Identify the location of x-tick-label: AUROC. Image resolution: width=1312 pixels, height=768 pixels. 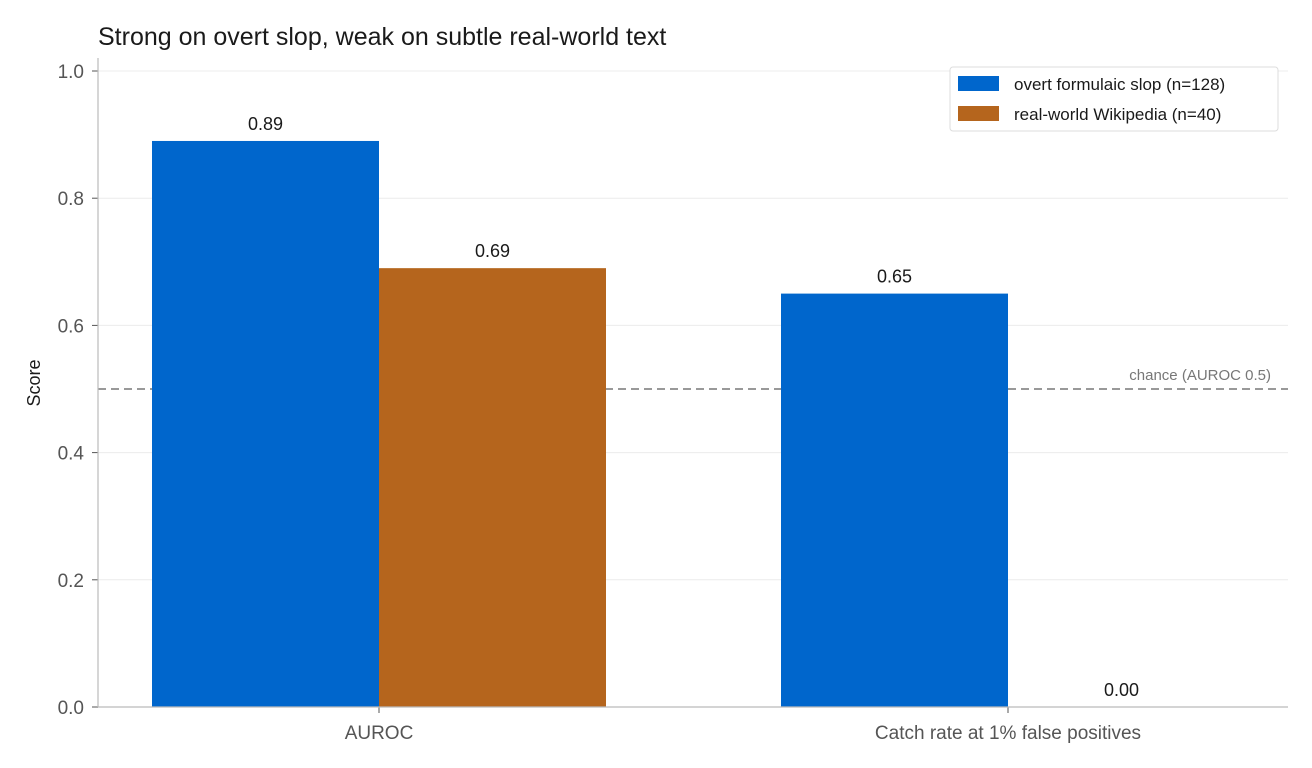
(379, 733).